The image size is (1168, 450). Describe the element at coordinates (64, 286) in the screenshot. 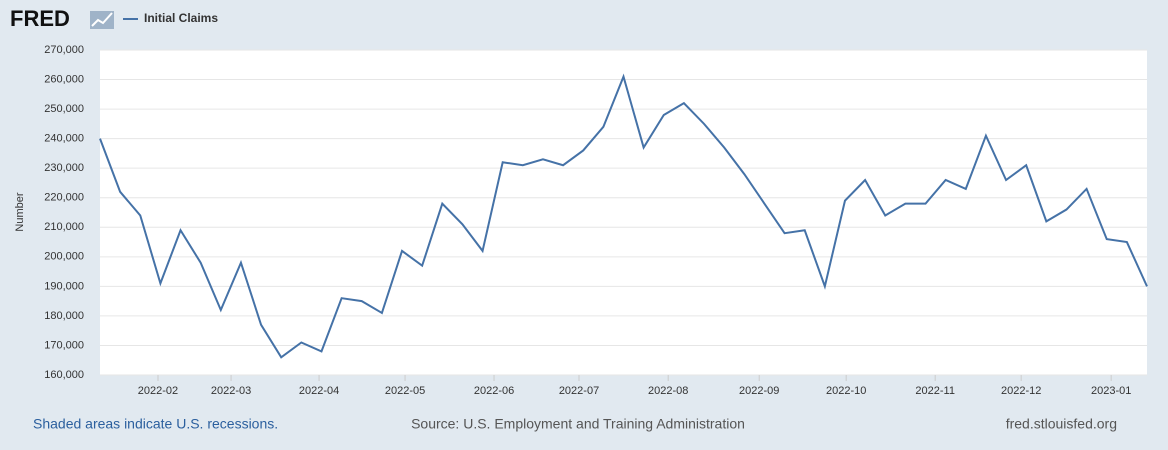

I see `y-tick-label: 190,000` at that location.